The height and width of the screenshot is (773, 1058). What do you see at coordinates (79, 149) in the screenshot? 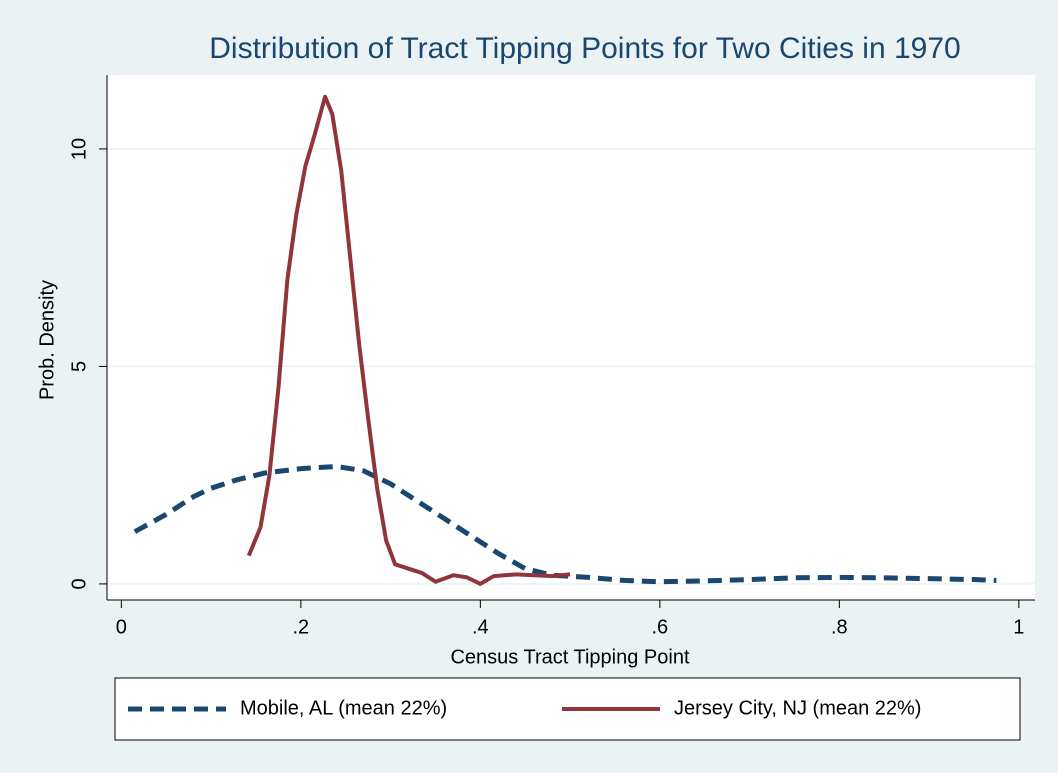
I see `y-tick-label: 10` at bounding box center [79, 149].